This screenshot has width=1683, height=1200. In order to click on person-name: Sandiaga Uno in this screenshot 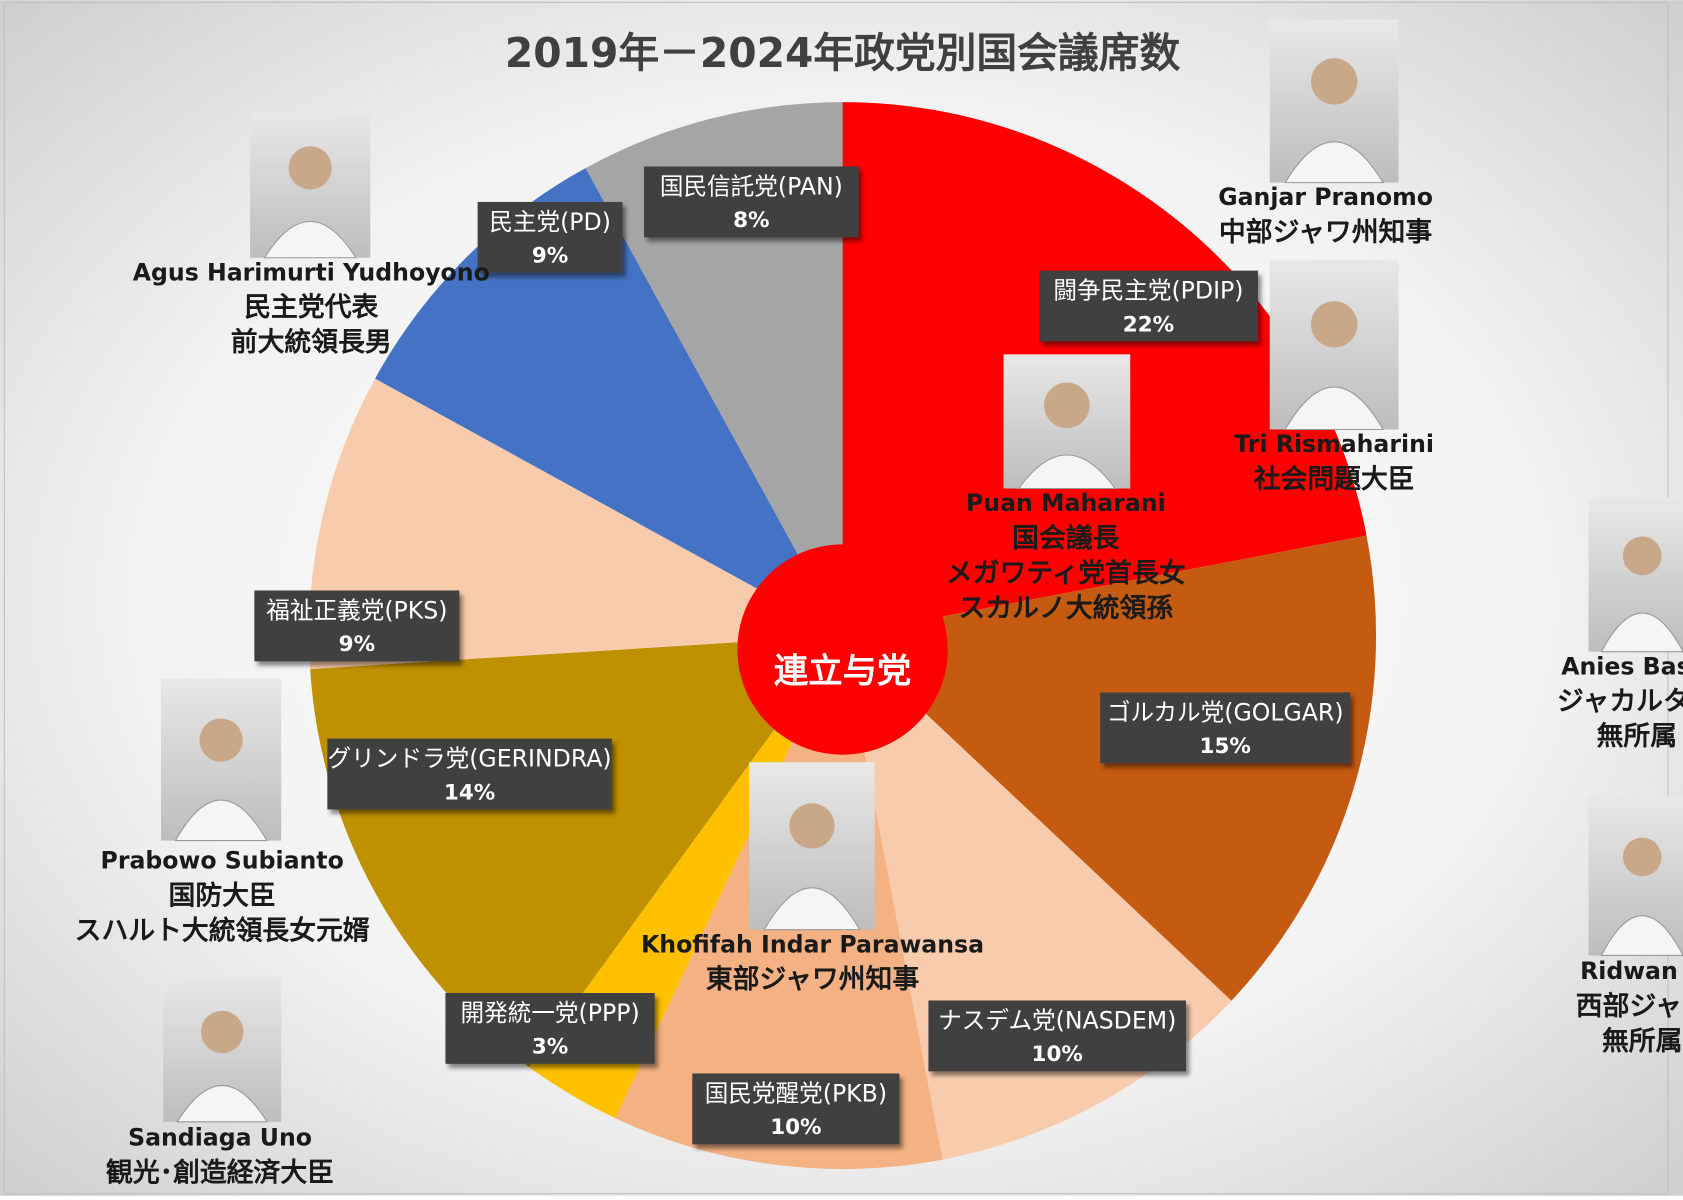, I will do `click(220, 1137)`.